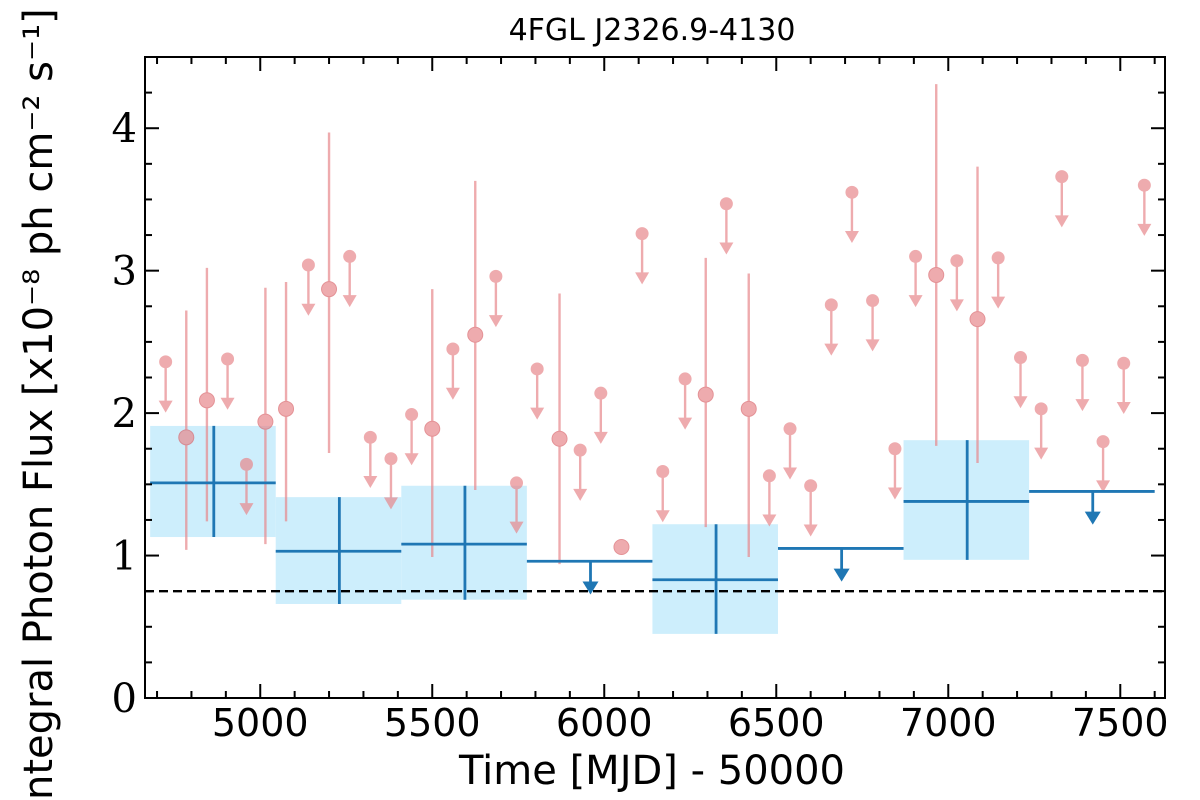 Image resolution: width=1200 pixels, height=800 pixels. Describe the element at coordinates (604, 723) in the screenshot. I see `x-tick-label: 6000` at that location.